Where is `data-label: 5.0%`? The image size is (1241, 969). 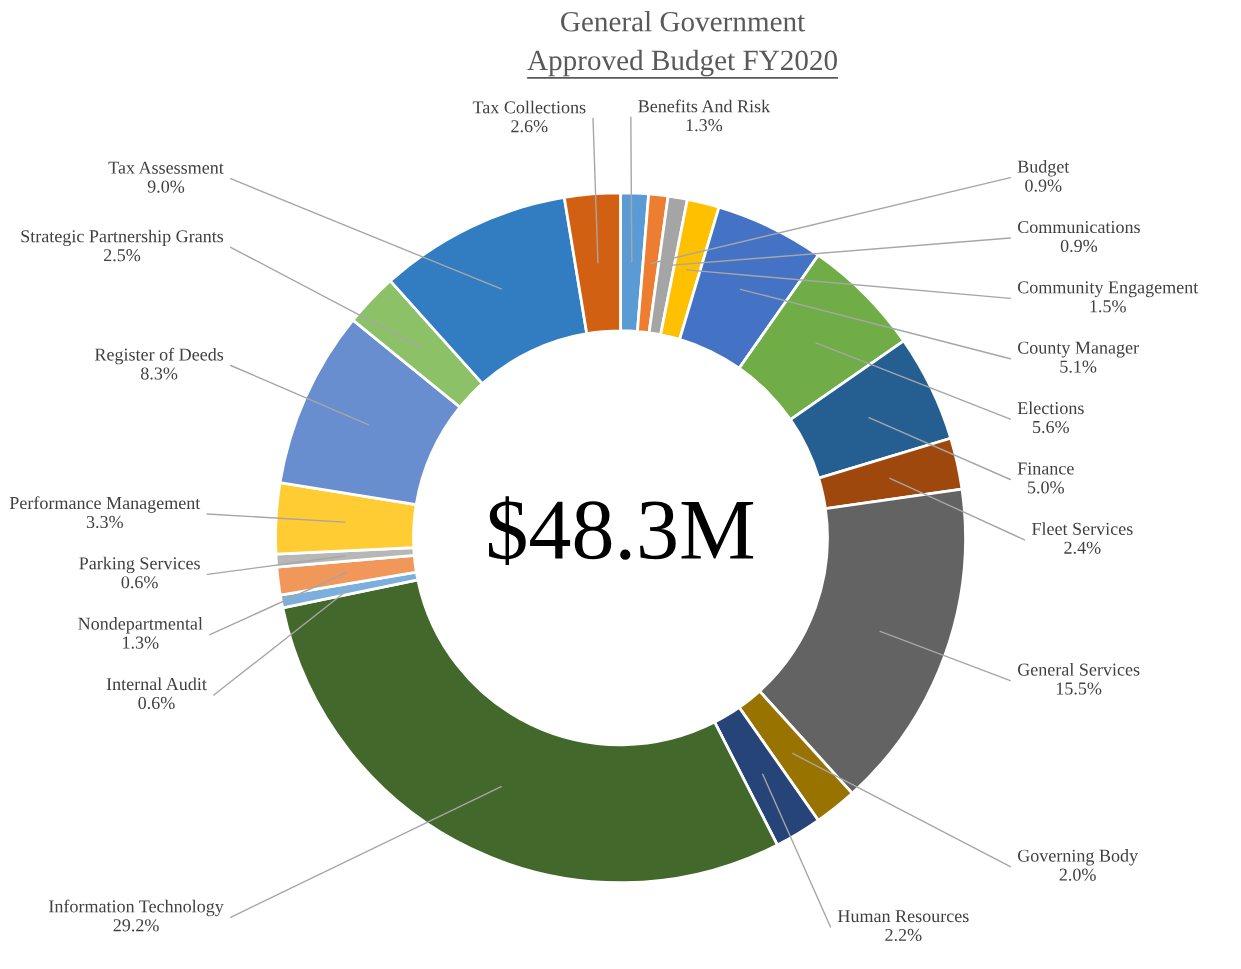
data-label: 5.0% is located at coordinates (1046, 487).